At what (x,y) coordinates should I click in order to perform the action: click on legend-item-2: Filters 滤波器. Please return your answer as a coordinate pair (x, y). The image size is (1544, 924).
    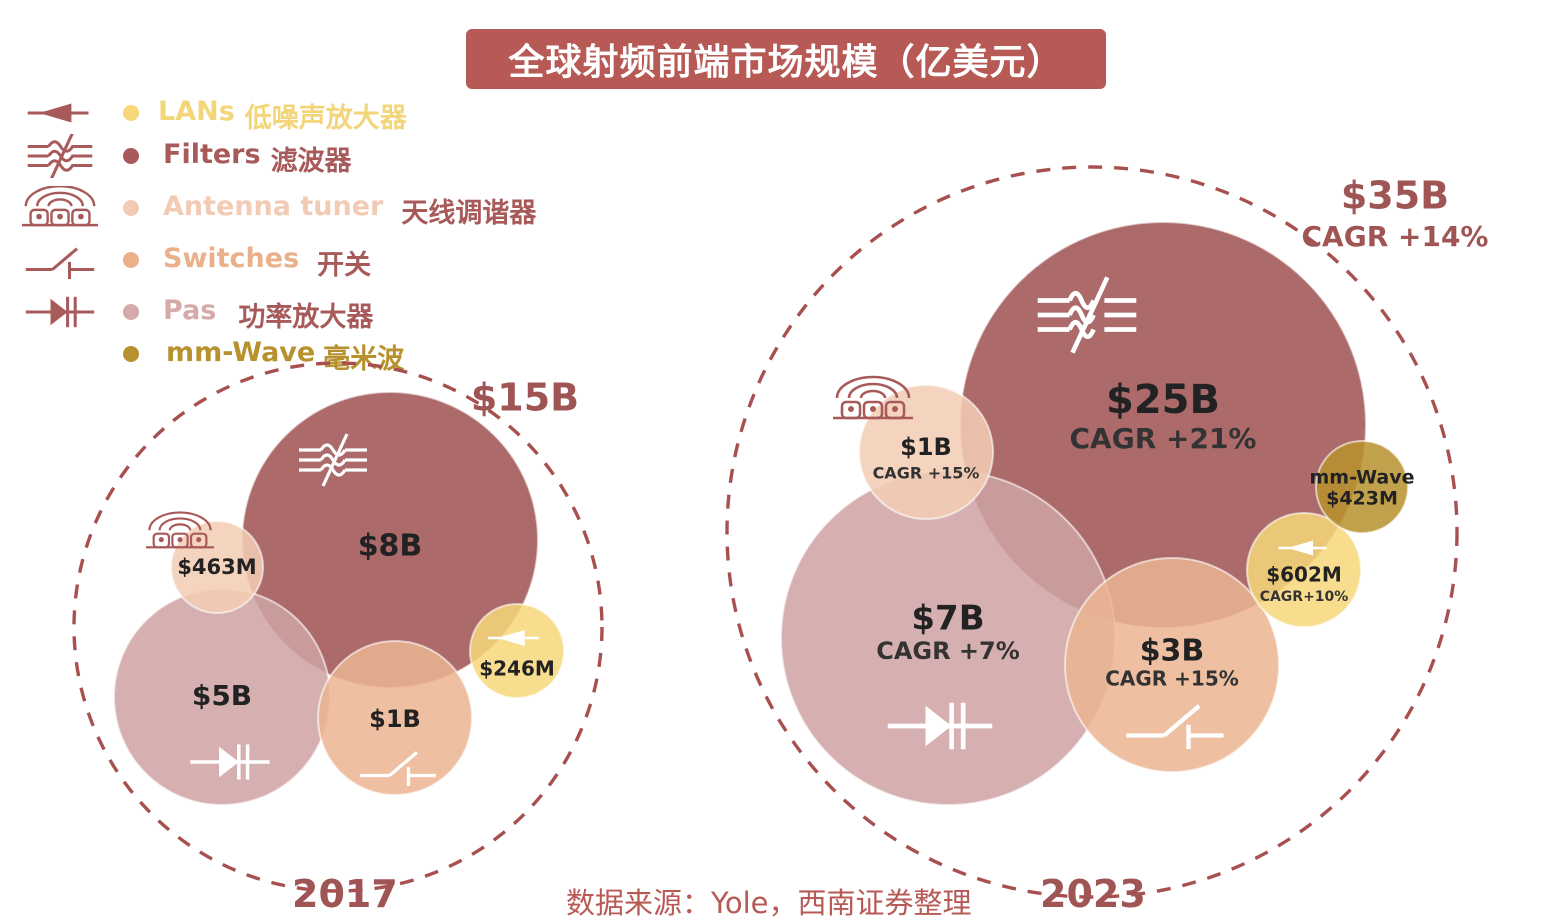
    Looking at the image, I should click on (300, 156).